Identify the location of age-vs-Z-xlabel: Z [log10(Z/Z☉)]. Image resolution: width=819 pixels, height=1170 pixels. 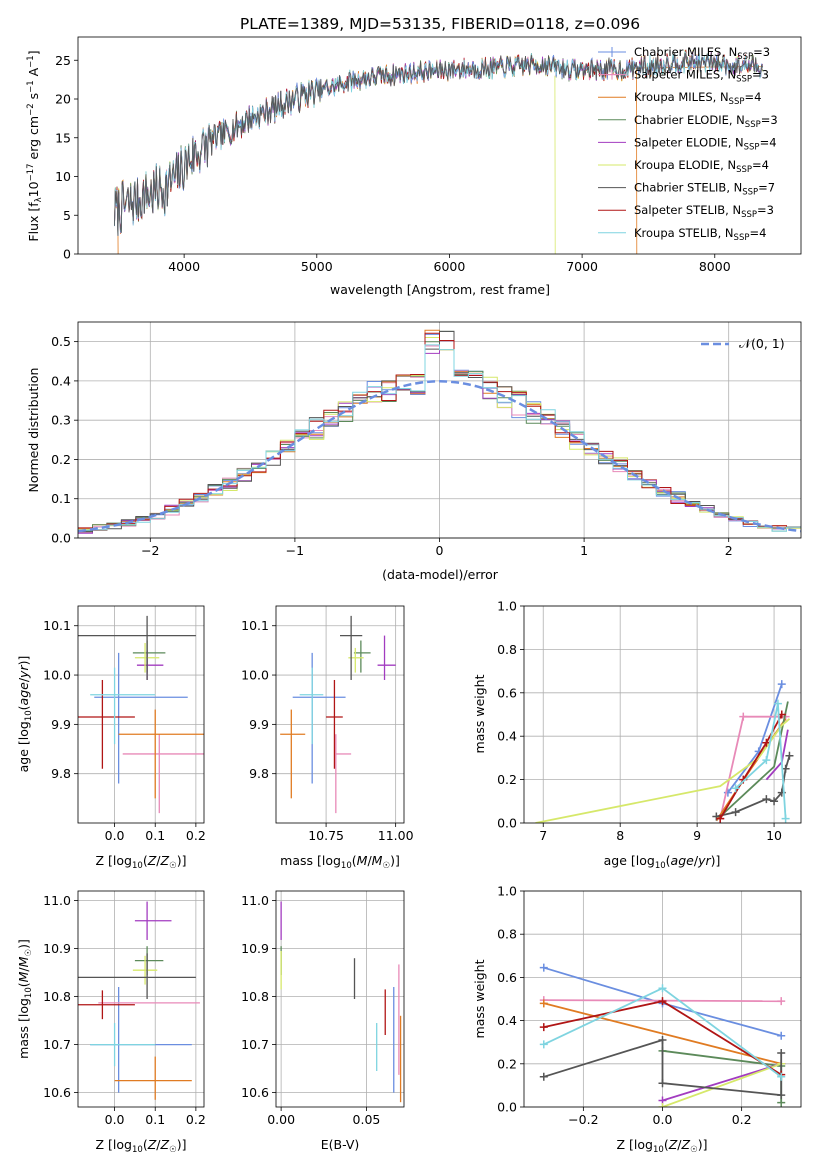
(141, 862).